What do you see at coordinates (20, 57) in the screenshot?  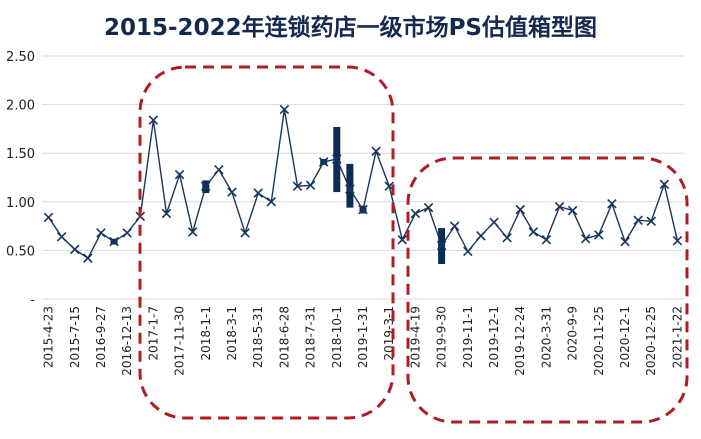 I see `y-tick-label: 2.50` at bounding box center [20, 57].